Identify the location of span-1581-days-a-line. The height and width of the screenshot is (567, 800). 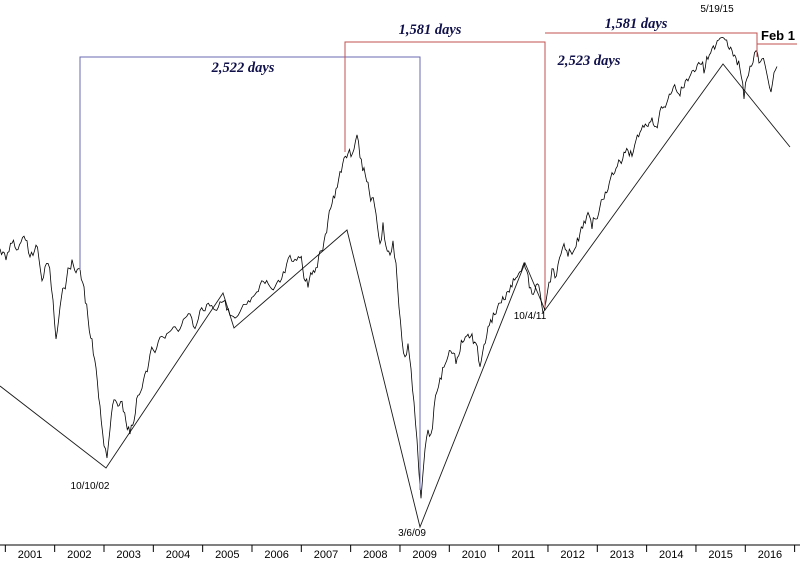
(445, 174).